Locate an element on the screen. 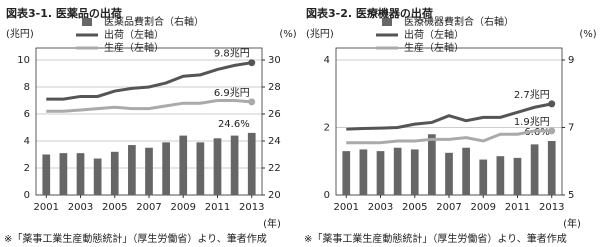 The width and height of the screenshot is (600, 247). value-label: 2.7兆円 is located at coordinates (532, 95).